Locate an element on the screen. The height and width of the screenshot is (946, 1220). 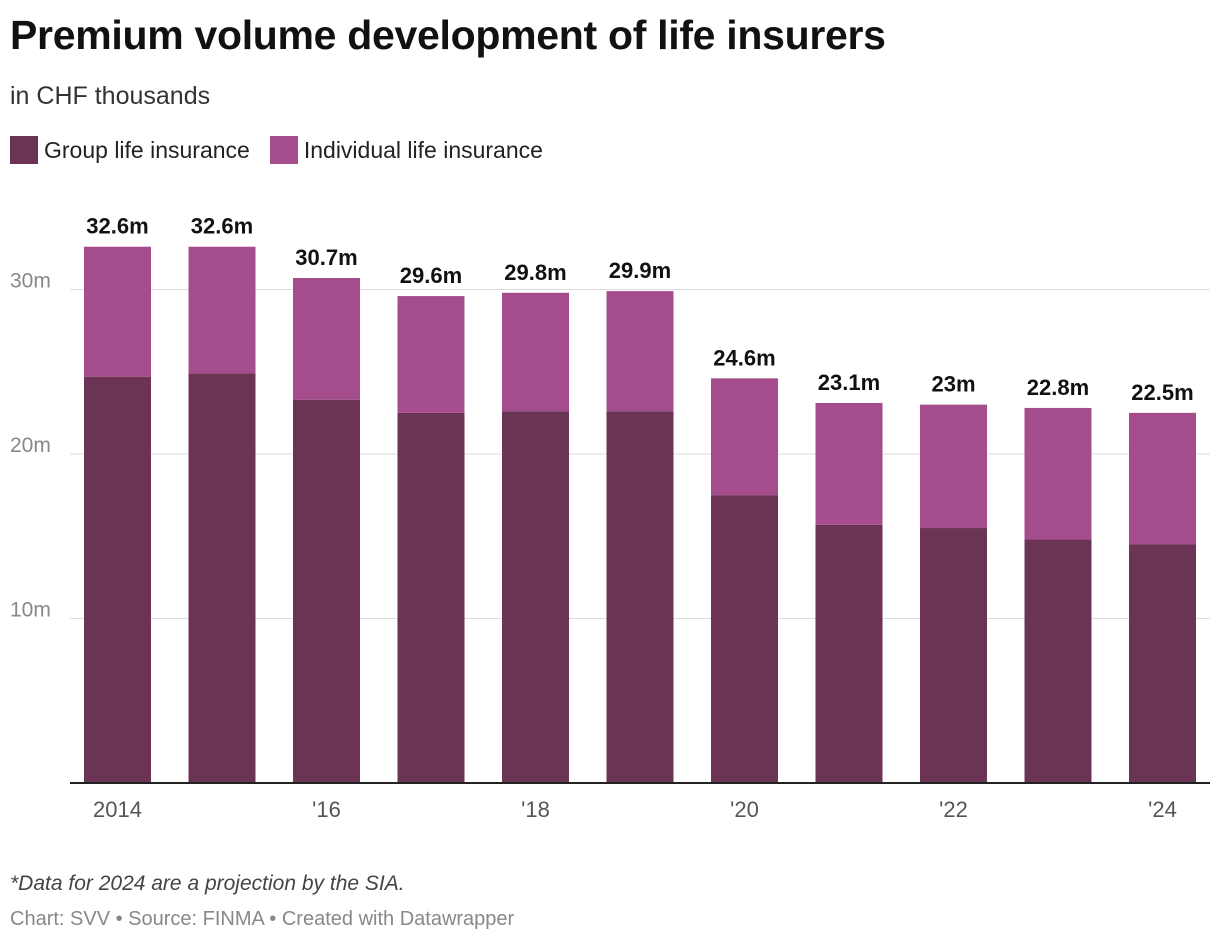
total-label: 22.5m is located at coordinates (1162, 392).